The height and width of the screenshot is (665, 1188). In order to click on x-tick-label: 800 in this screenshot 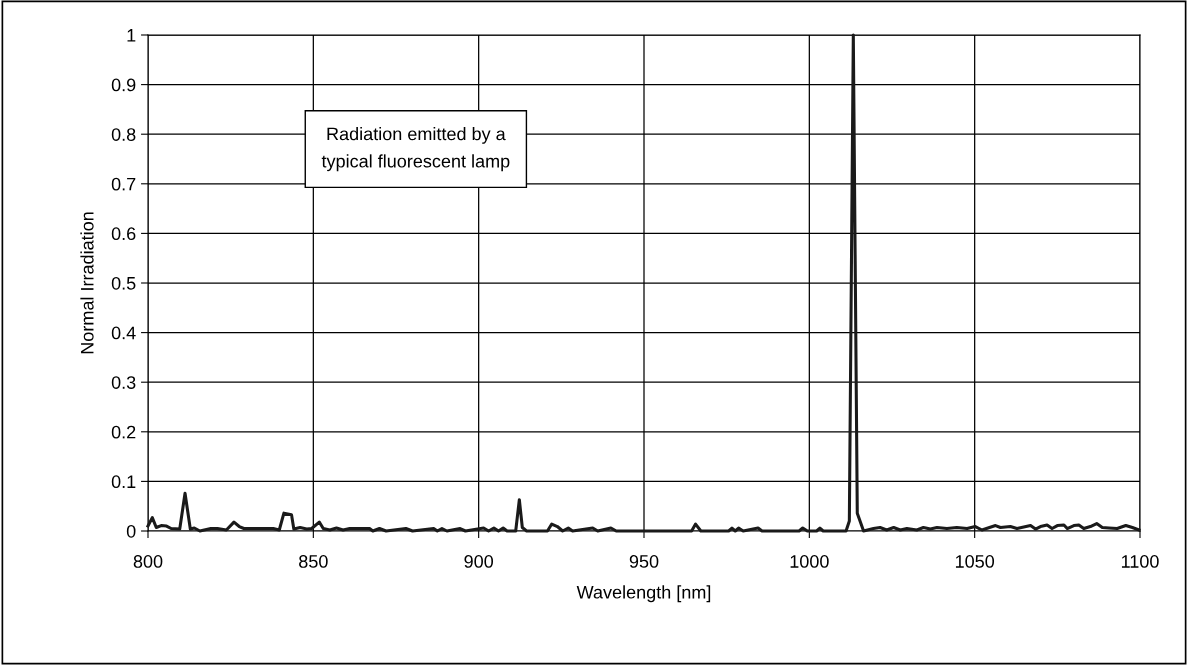, I will do `click(148, 561)`.